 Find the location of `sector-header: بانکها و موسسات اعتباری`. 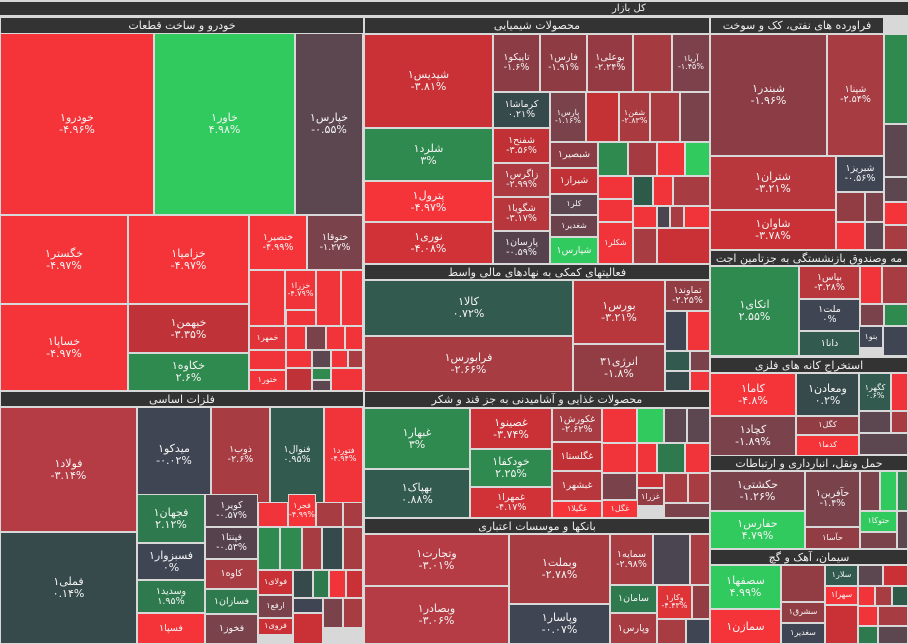

sector-header: بانکها و موسسات اعتباری is located at coordinates (537, 526).